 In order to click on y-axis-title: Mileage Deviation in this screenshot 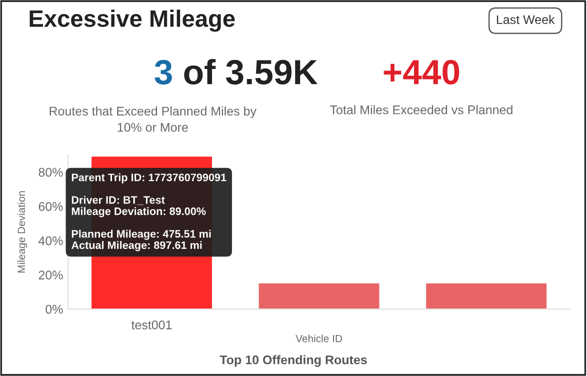, I will do `click(22, 232)`.